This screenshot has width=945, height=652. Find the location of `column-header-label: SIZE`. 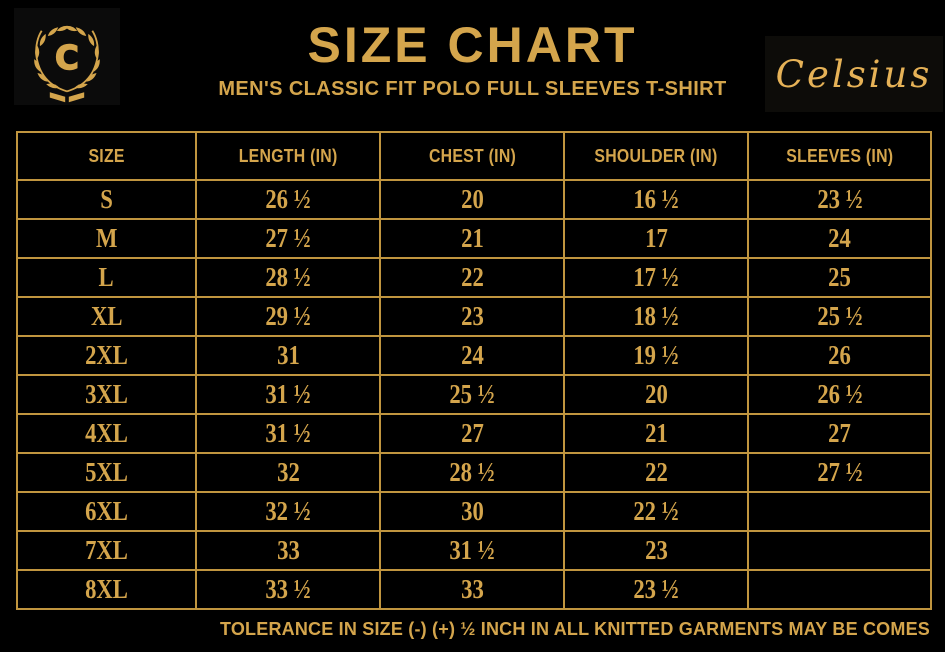

column-header-label: SIZE is located at coordinates (106, 155).